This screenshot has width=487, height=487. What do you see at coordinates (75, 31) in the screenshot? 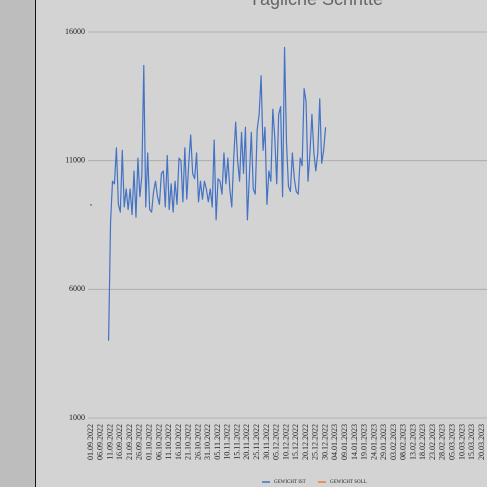
I see `y-tick-label: 16000` at bounding box center [75, 31].